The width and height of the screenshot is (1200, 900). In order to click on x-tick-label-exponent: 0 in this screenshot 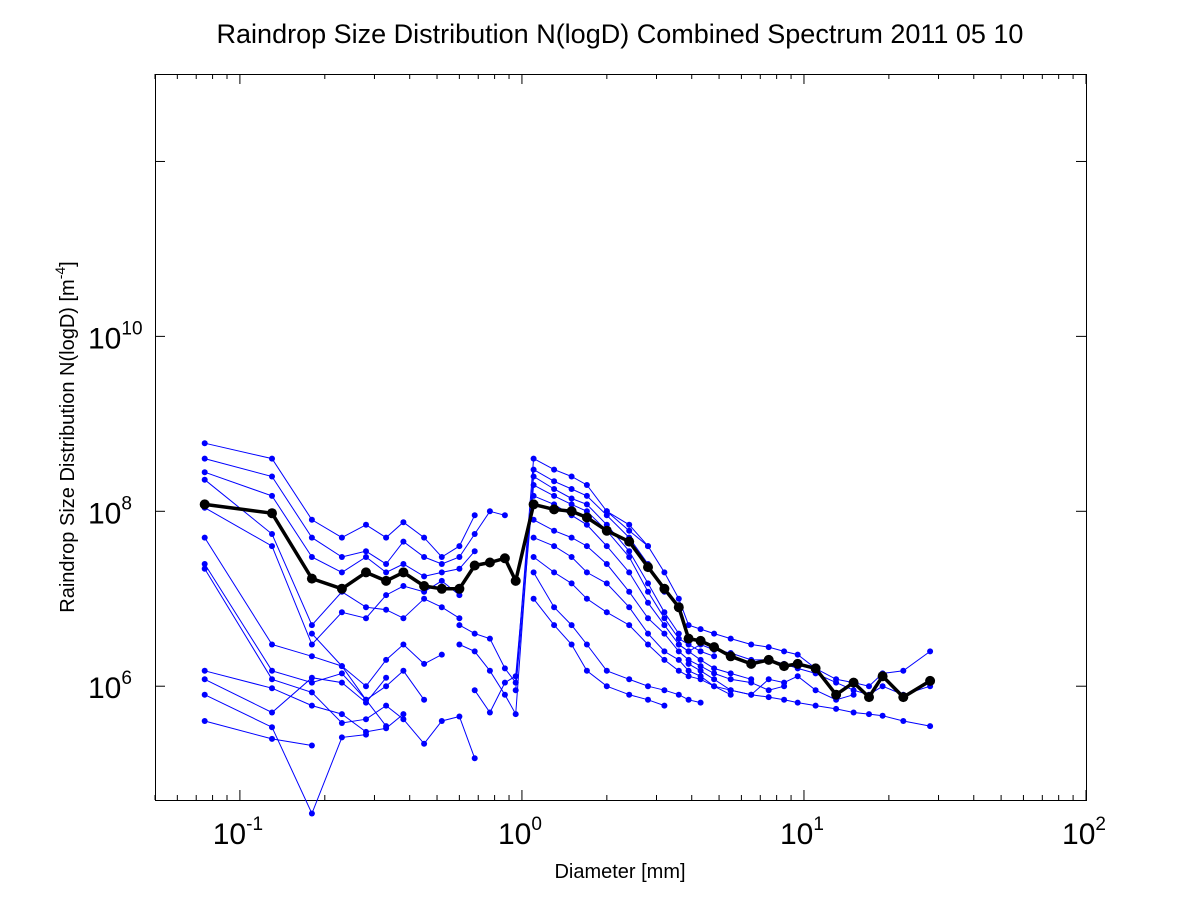, I will do `click(536, 824)`.